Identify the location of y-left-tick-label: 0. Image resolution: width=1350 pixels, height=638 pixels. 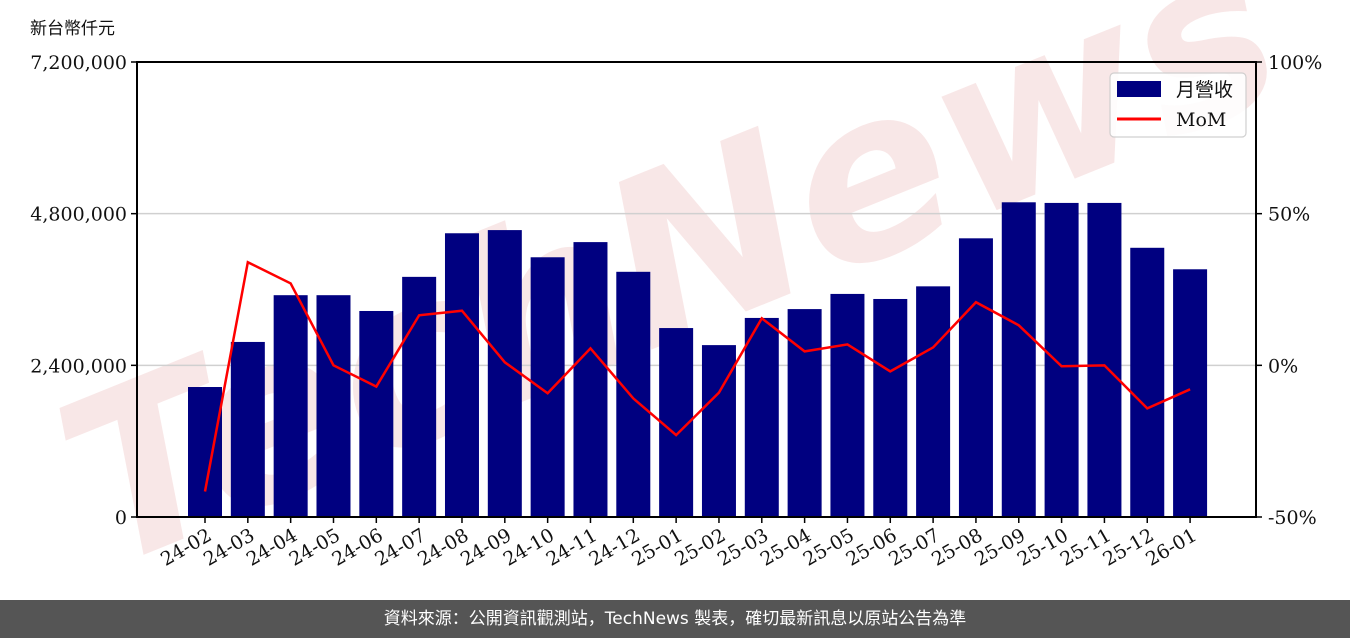
(121, 518).